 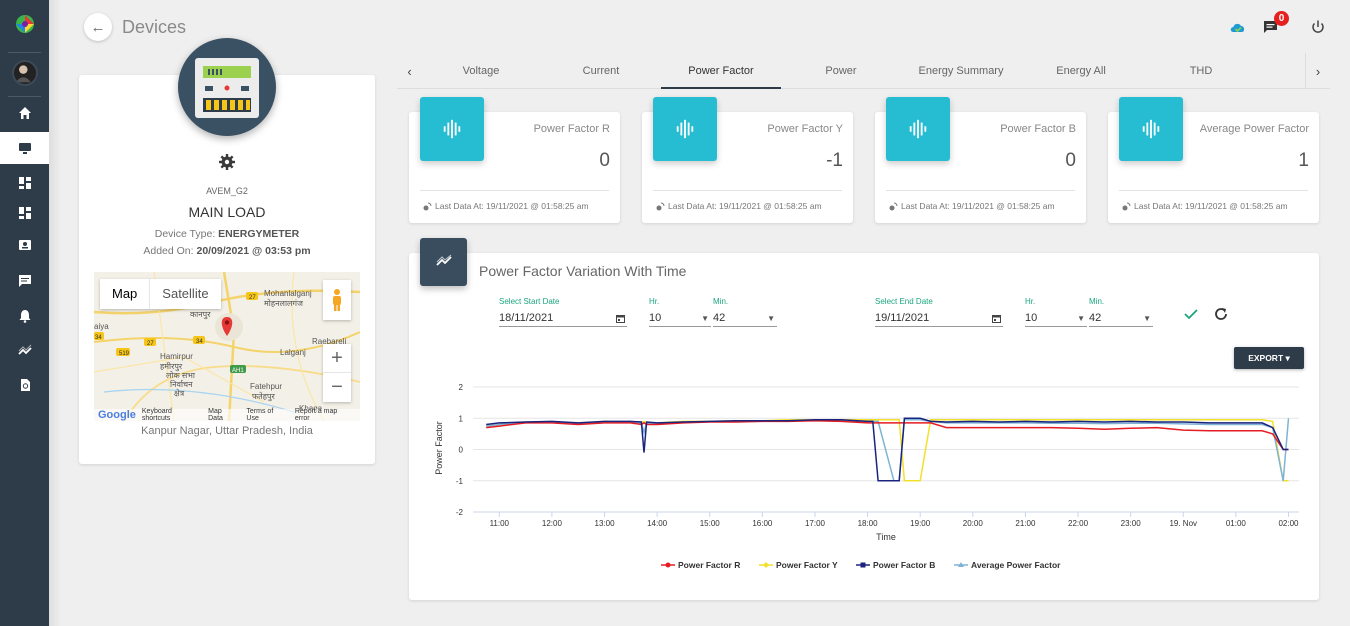 What do you see at coordinates (439, 448) in the screenshot?
I see `chart-y-axis-label: Power Factor` at bounding box center [439, 448].